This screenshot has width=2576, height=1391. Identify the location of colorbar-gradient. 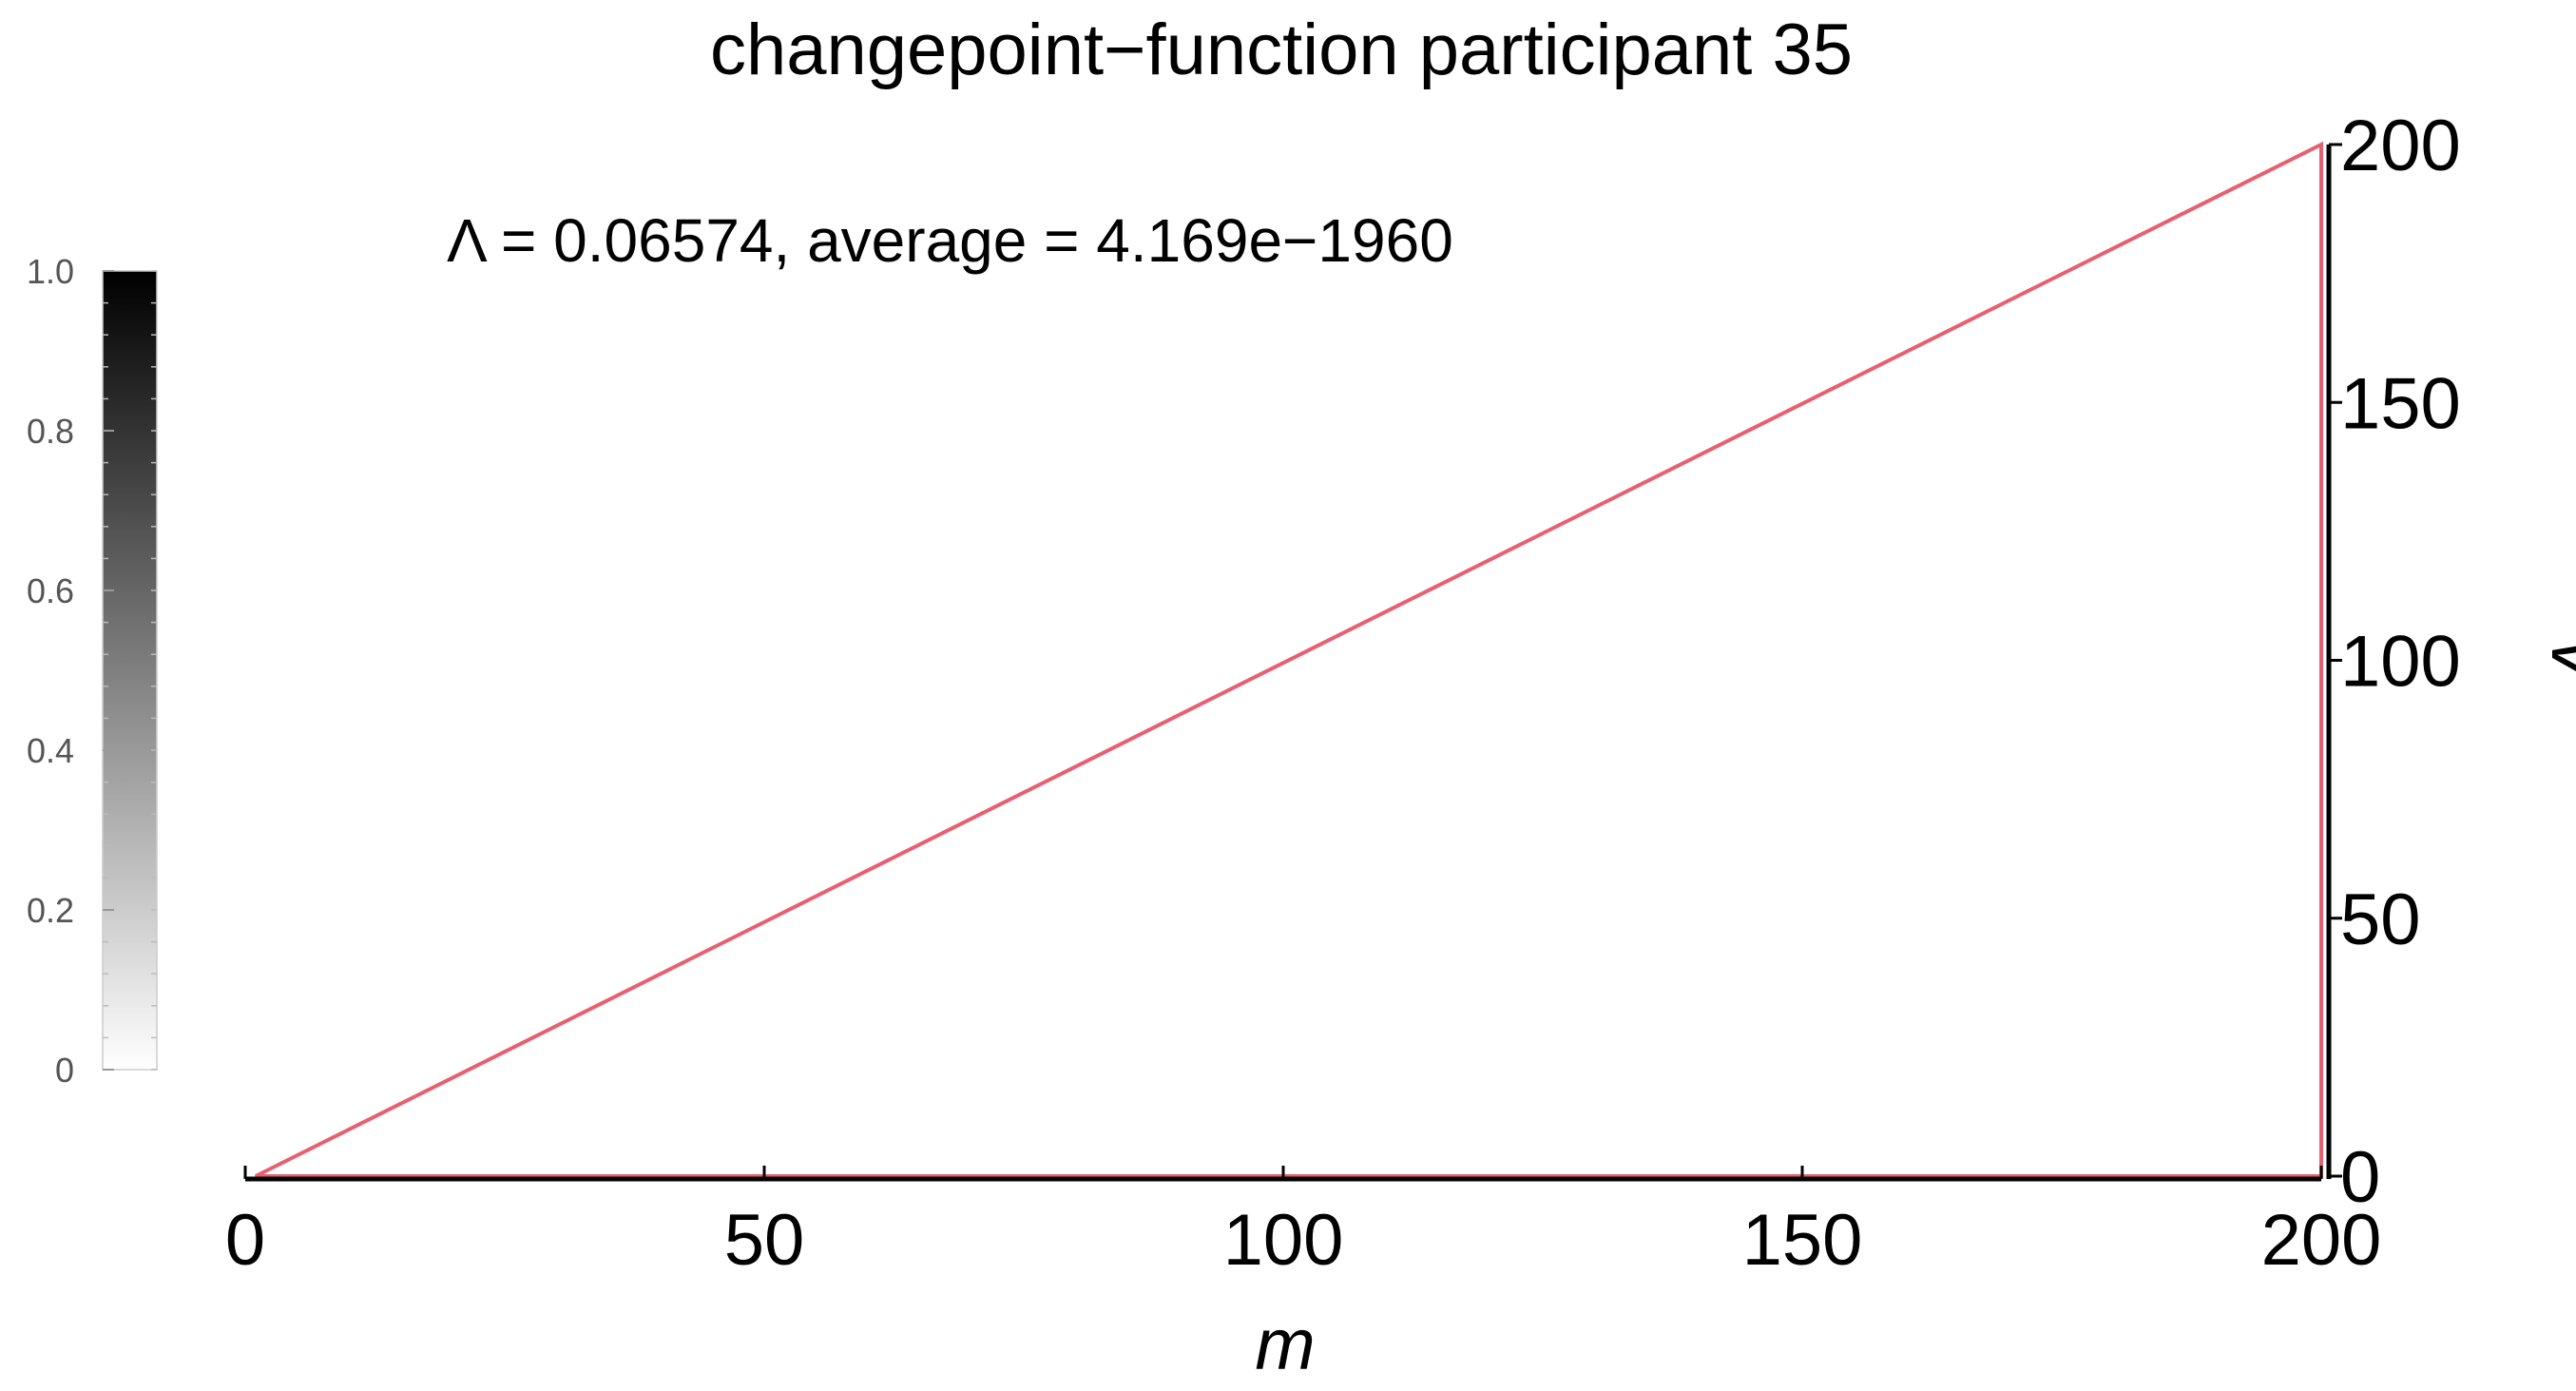
(130, 670).